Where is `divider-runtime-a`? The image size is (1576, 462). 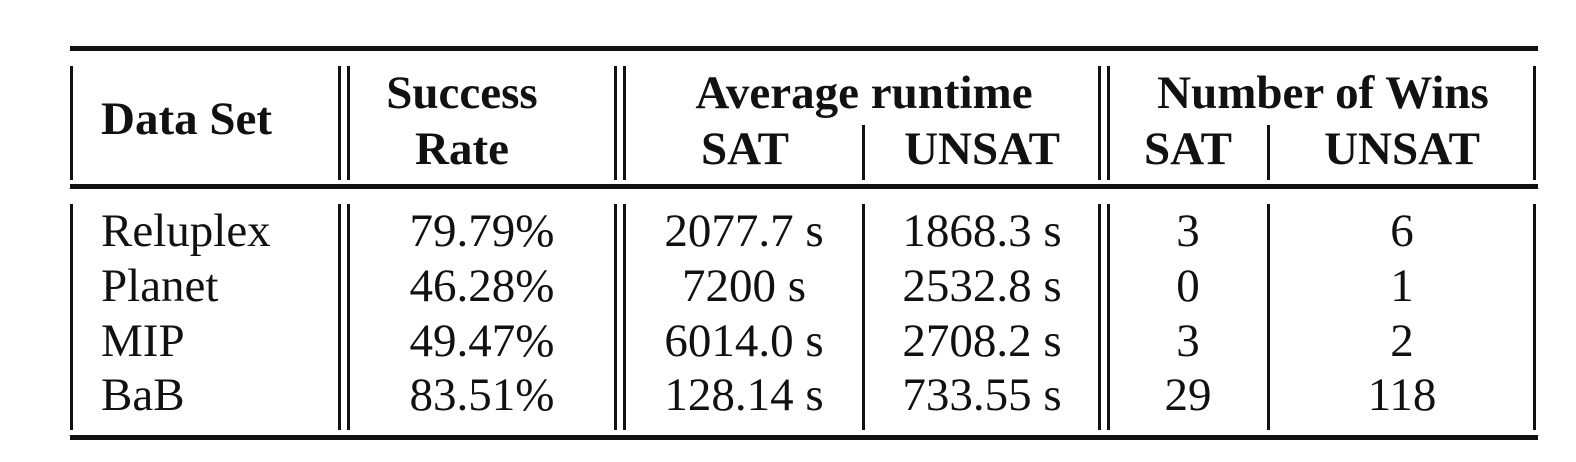 divider-runtime-a is located at coordinates (1099, 123).